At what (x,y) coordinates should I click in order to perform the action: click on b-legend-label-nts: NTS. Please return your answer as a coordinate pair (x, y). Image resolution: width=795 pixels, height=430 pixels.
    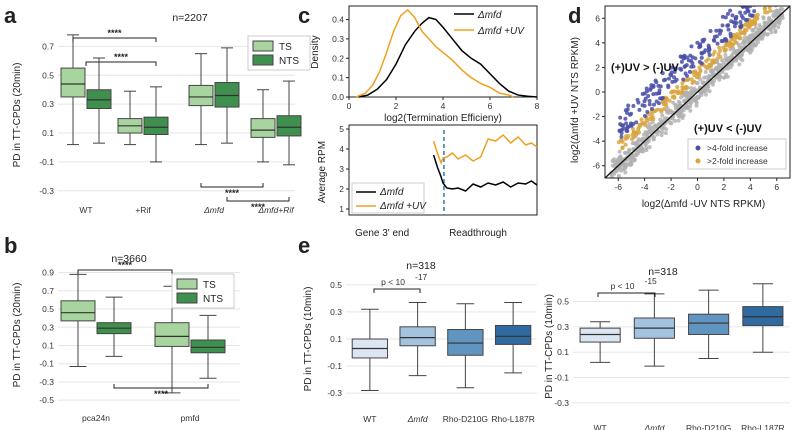
    Looking at the image, I should click on (213, 299).